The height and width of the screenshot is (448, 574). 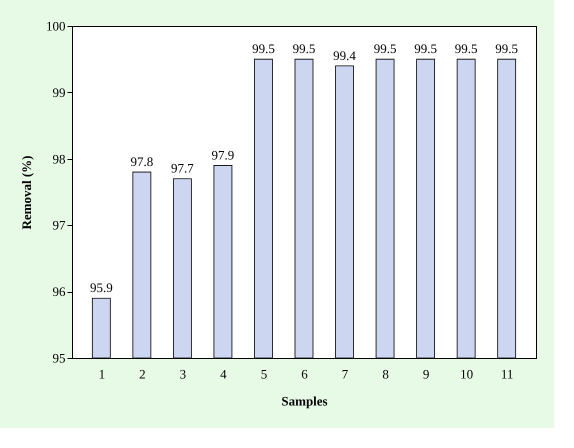 What do you see at coordinates (223, 154) in the screenshot?
I see `data-label: 97.9` at bounding box center [223, 154].